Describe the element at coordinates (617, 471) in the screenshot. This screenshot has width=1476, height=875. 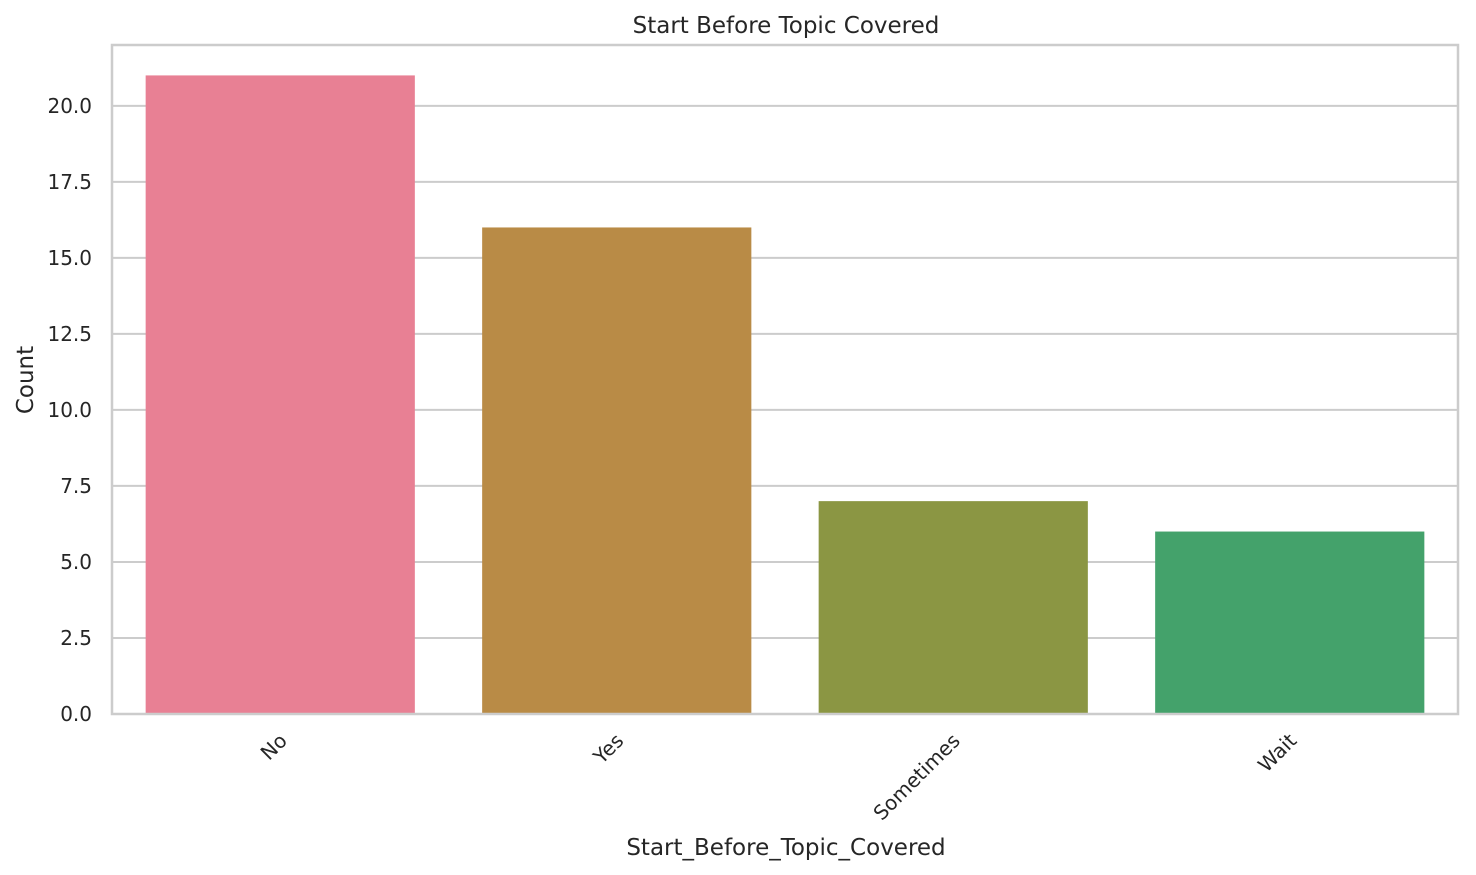
I see `bar-yes` at that location.